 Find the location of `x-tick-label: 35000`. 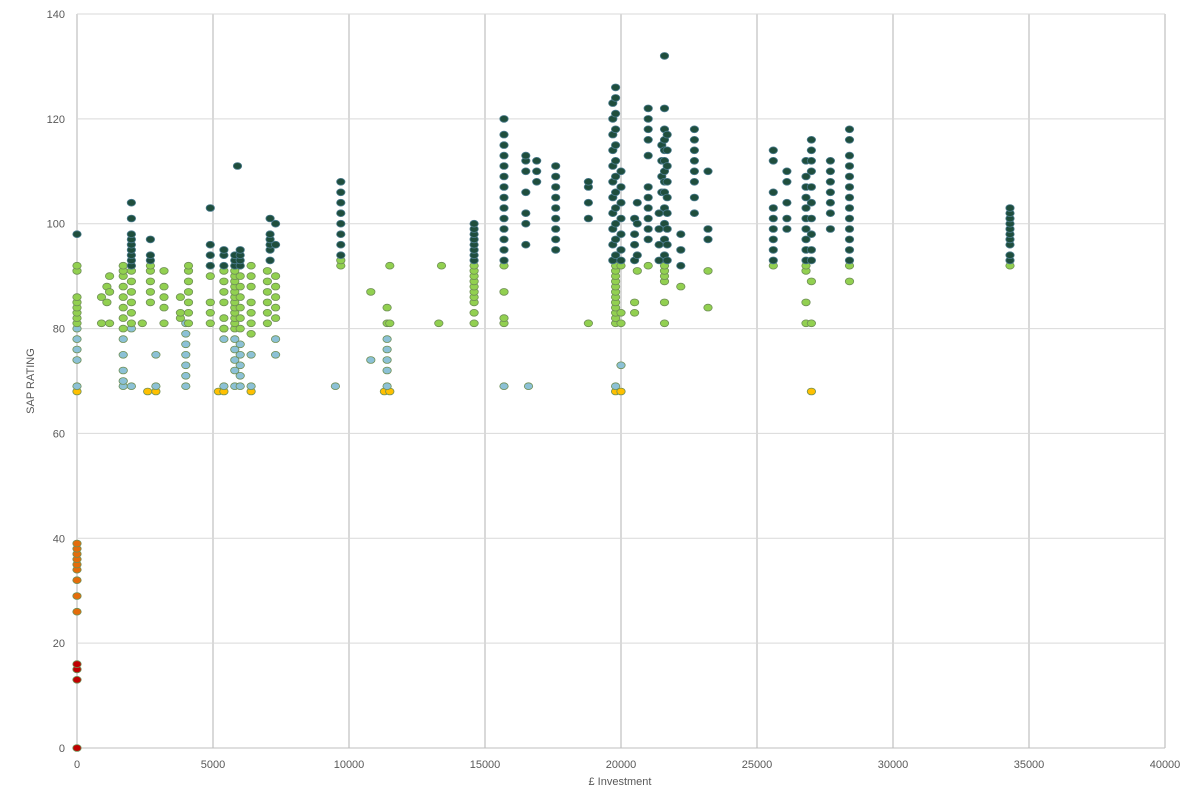

x-tick-label: 35000 is located at coordinates (1029, 765).